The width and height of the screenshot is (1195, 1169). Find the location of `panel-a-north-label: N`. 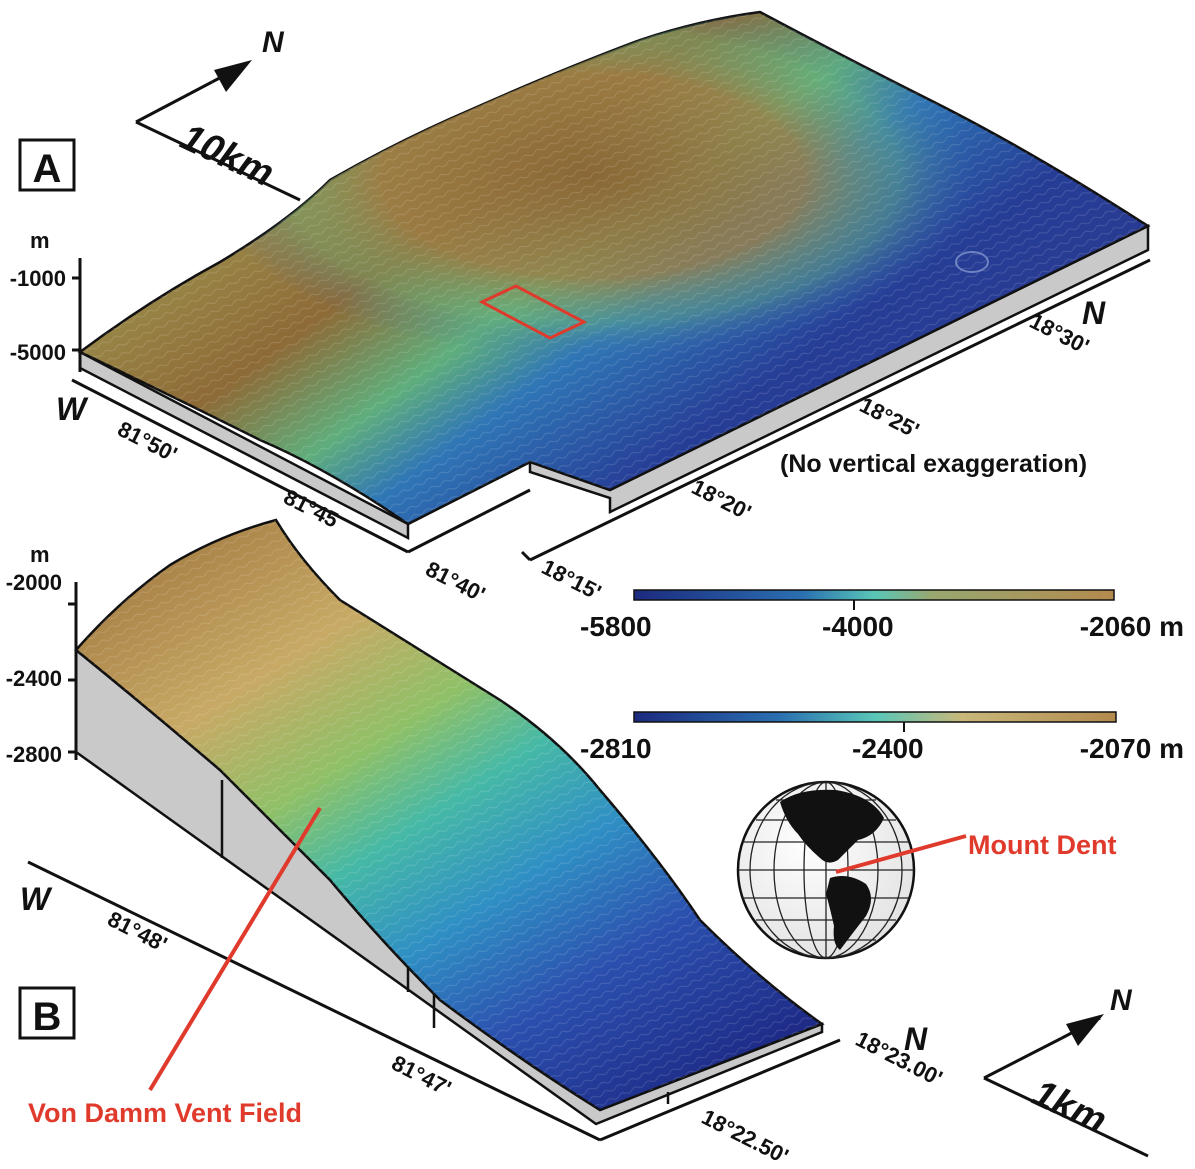

panel-a-north-label: N is located at coordinates (1094, 313).